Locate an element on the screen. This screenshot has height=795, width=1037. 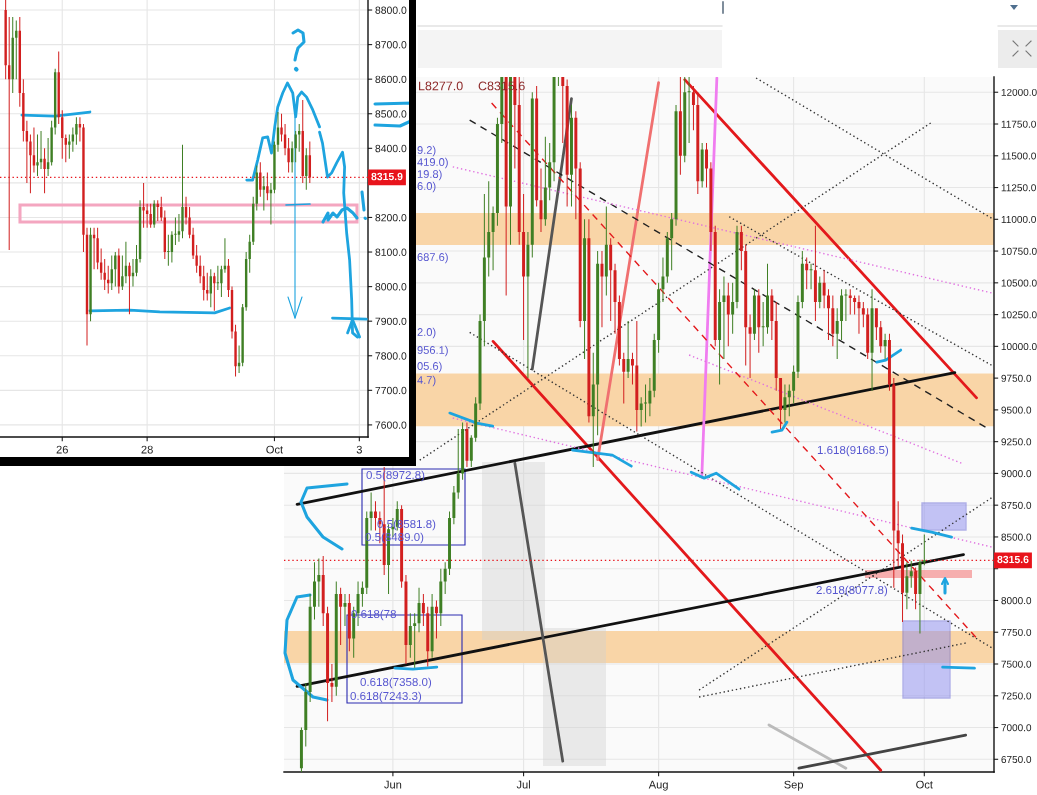
y-tick-label: 6750.0 is located at coordinates (1016, 759).